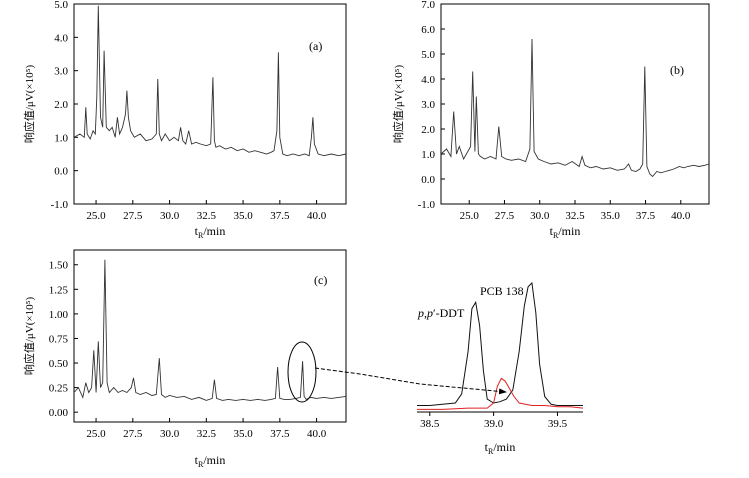 This screenshot has height=478, width=749. I want to click on zoom-trace-standard, so click(500, 343).